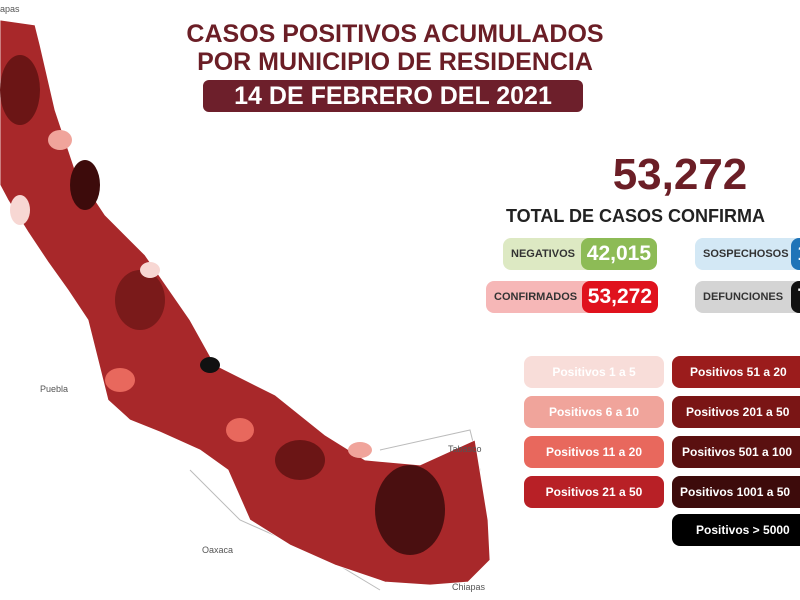 This screenshot has height=600, width=800. What do you see at coordinates (536, 297) in the screenshot?
I see `stat-label: CONFIRMADOS` at bounding box center [536, 297].